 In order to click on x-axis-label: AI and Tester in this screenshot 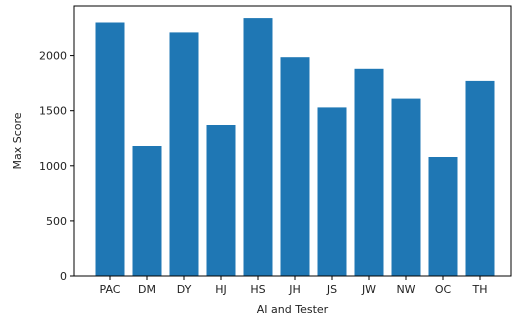, I will do `click(293, 309)`.